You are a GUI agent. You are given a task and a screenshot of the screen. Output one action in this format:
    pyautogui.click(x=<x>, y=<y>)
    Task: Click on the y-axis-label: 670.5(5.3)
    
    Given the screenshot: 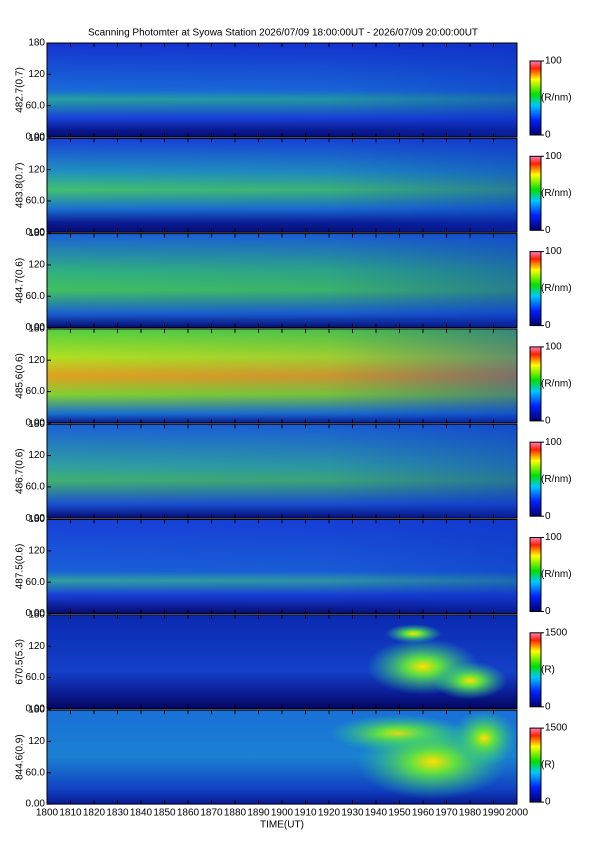 What is the action you would take?
    pyautogui.click(x=20, y=662)
    